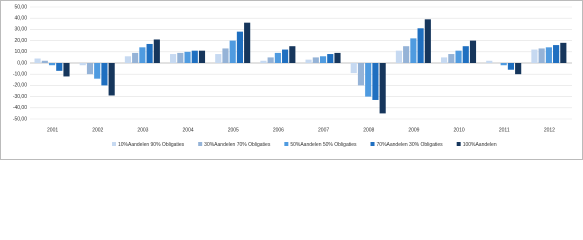 This screenshot has width=583, height=240. I want to click on x-tick-label: 2002, so click(97, 130).